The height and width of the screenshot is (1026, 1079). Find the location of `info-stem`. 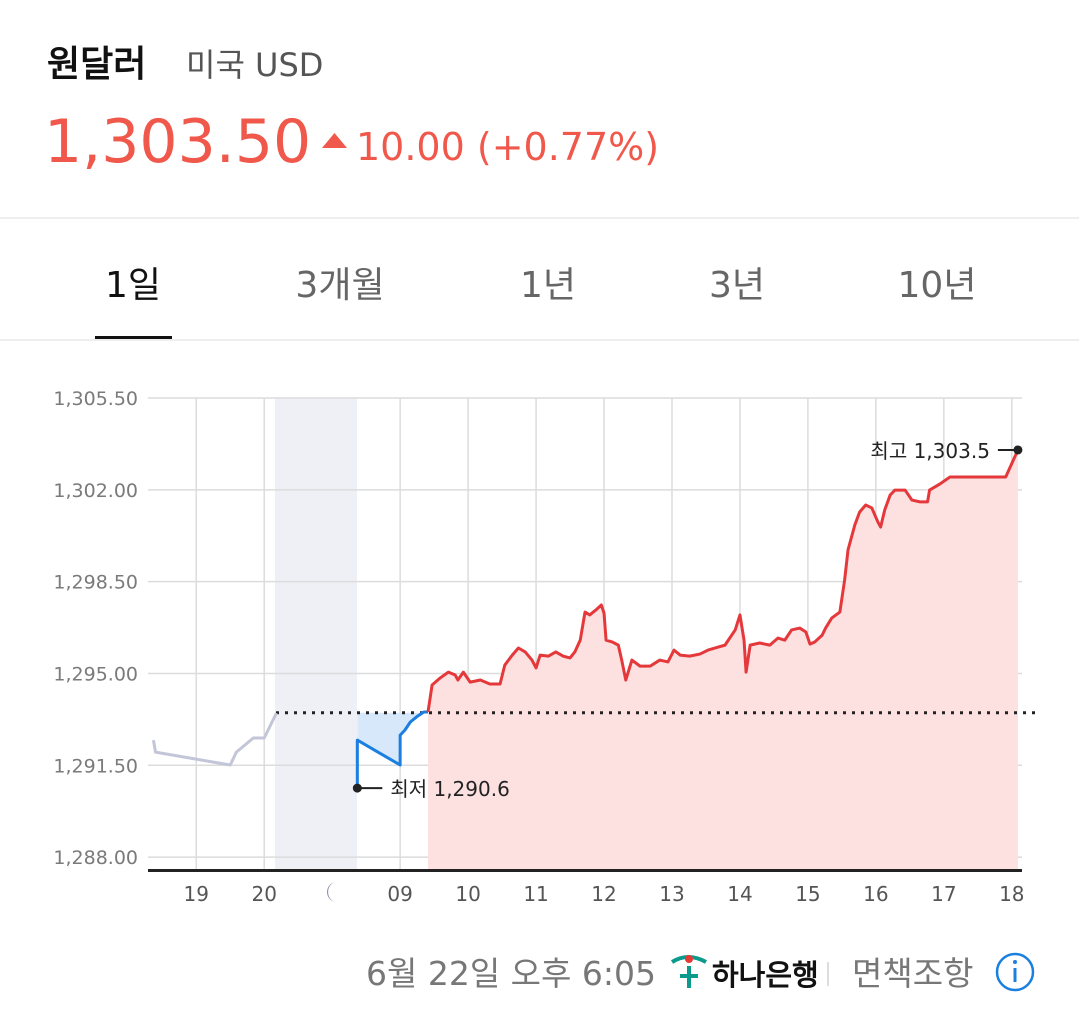

info-stem is located at coordinates (1015, 975).